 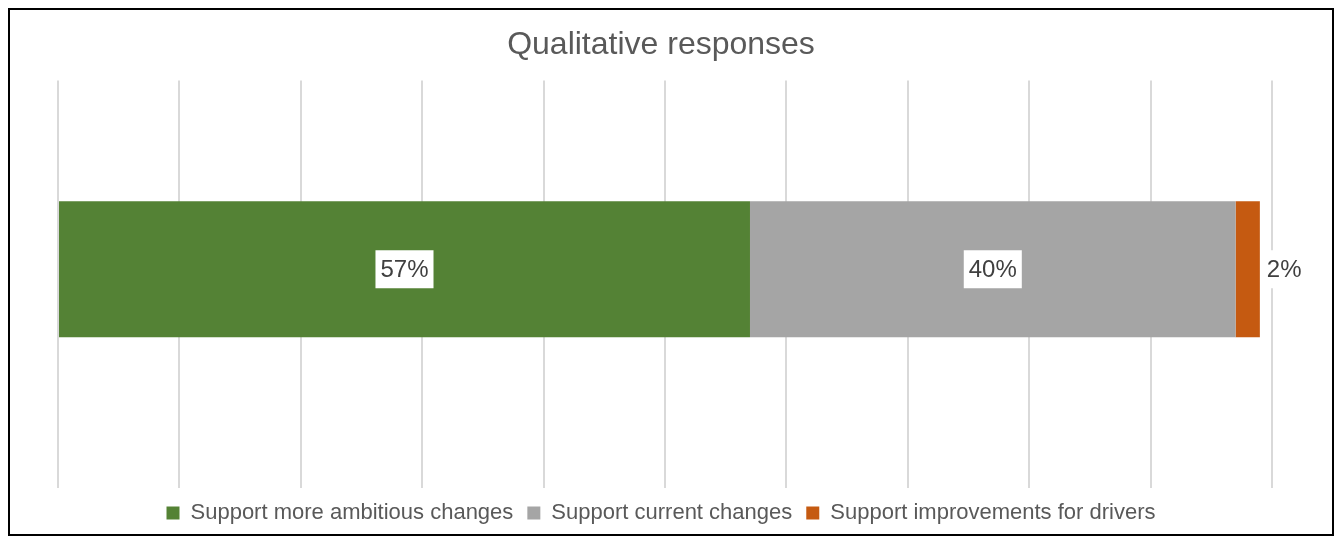 I want to click on data-label: 40%, so click(x=992, y=268).